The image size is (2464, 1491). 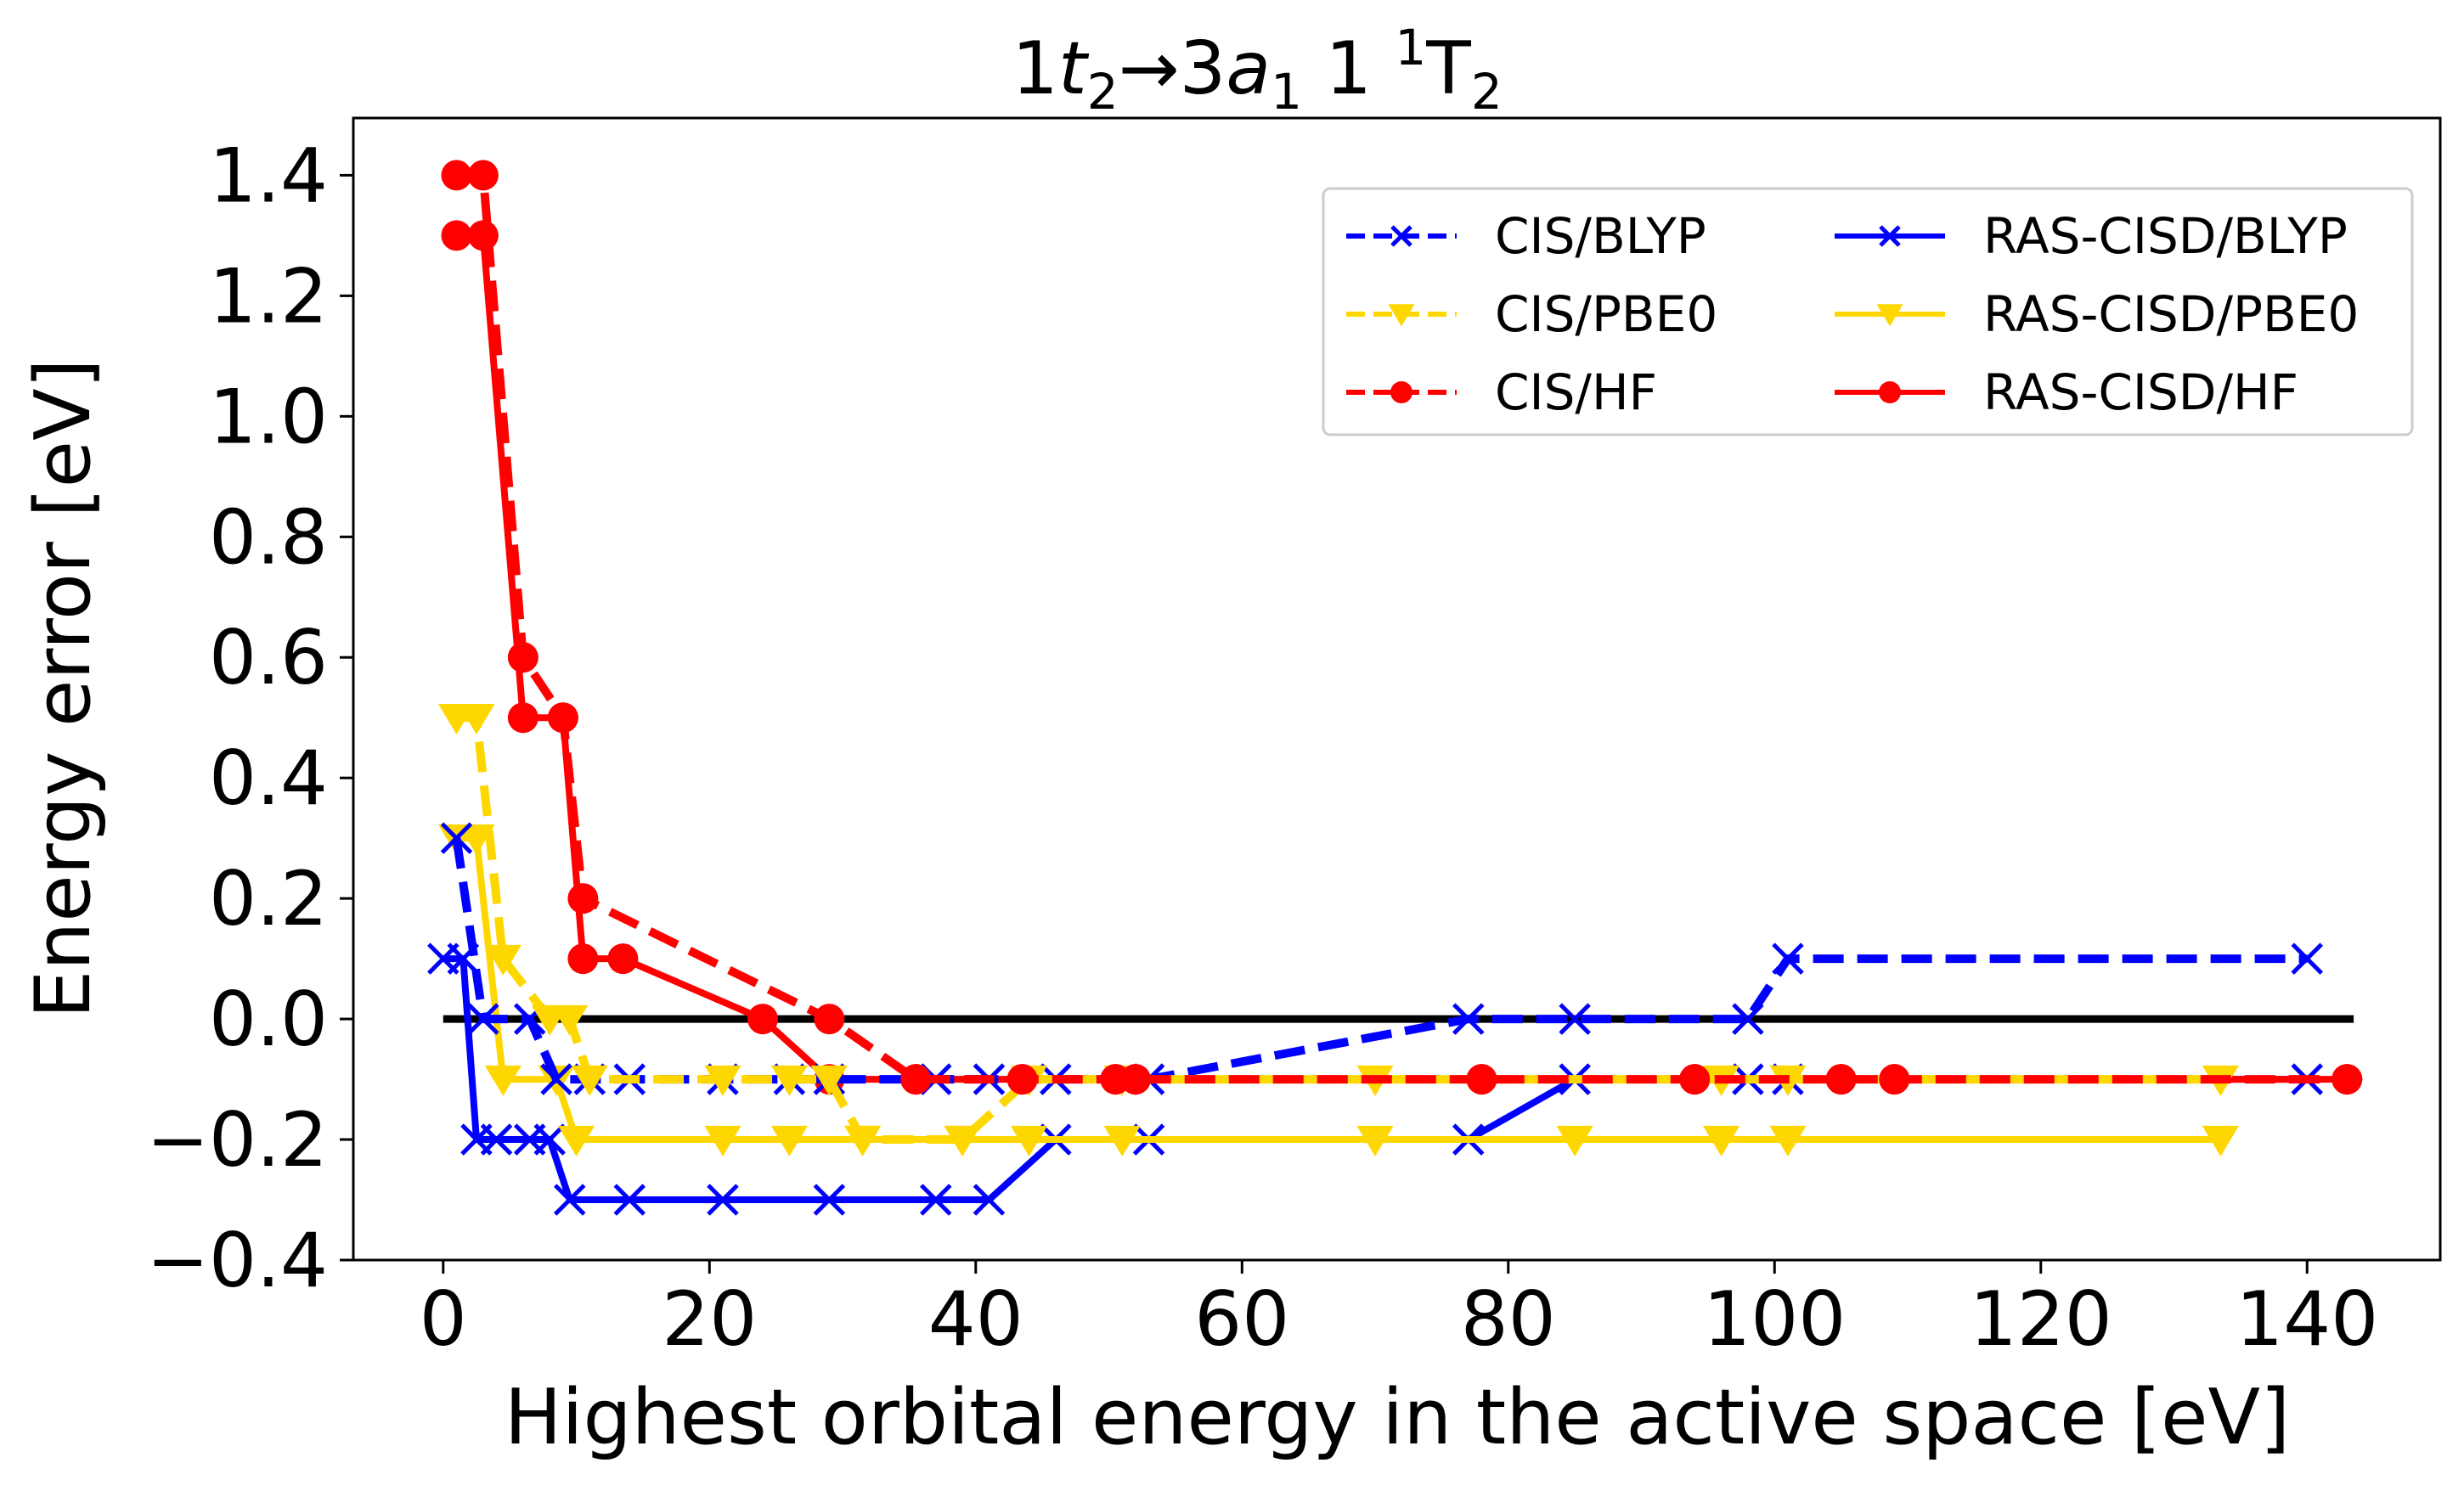 What do you see at coordinates (2140, 392) in the screenshot?
I see `legend-label: RAS-CISD/HF` at bounding box center [2140, 392].